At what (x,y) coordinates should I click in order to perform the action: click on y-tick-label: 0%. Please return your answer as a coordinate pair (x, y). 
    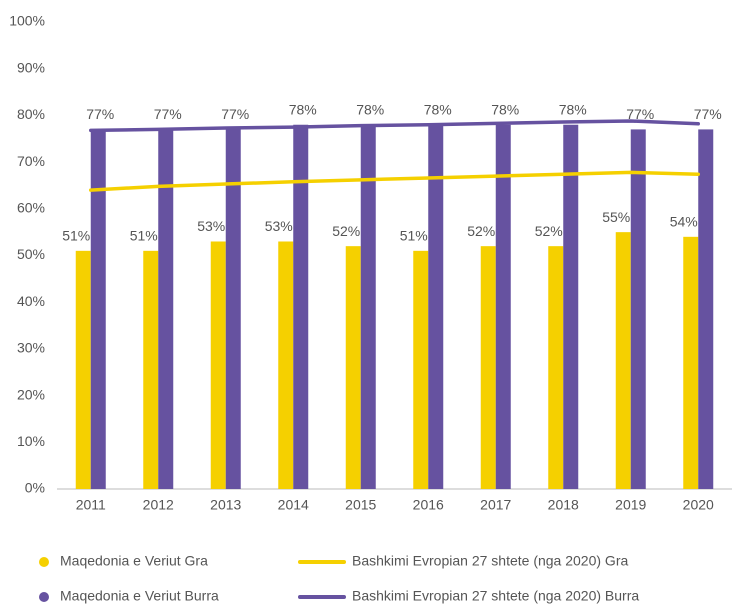
    Looking at the image, I should click on (35, 488).